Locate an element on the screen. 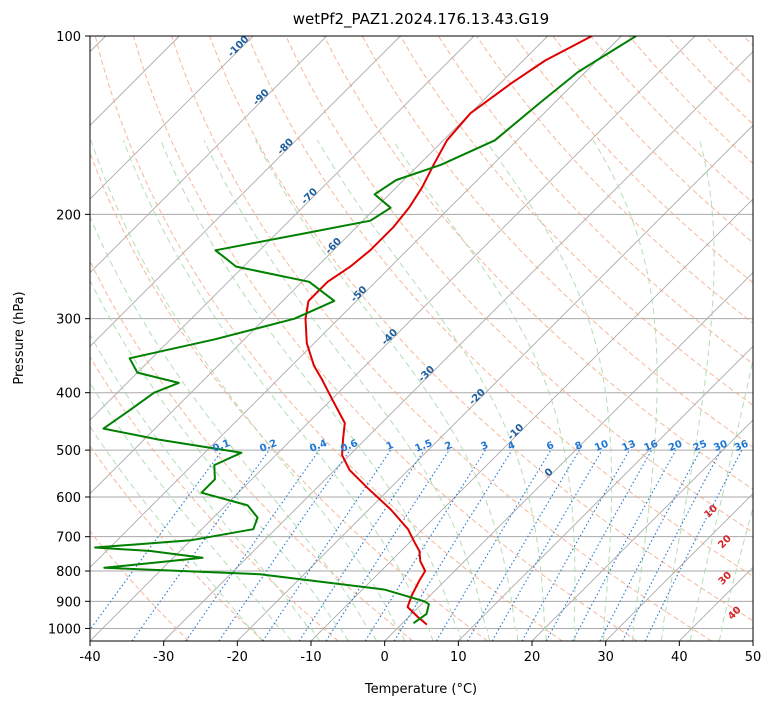 The height and width of the screenshot is (708, 775). isotherm-label: -90 is located at coordinates (261, 97).